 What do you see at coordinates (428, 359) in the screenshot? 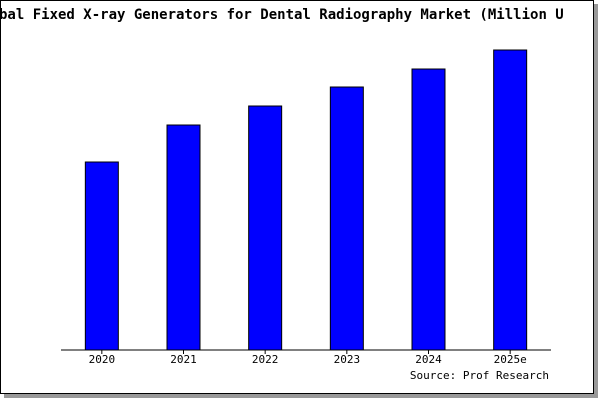
I see `x-tick-label: 2024` at bounding box center [428, 359].